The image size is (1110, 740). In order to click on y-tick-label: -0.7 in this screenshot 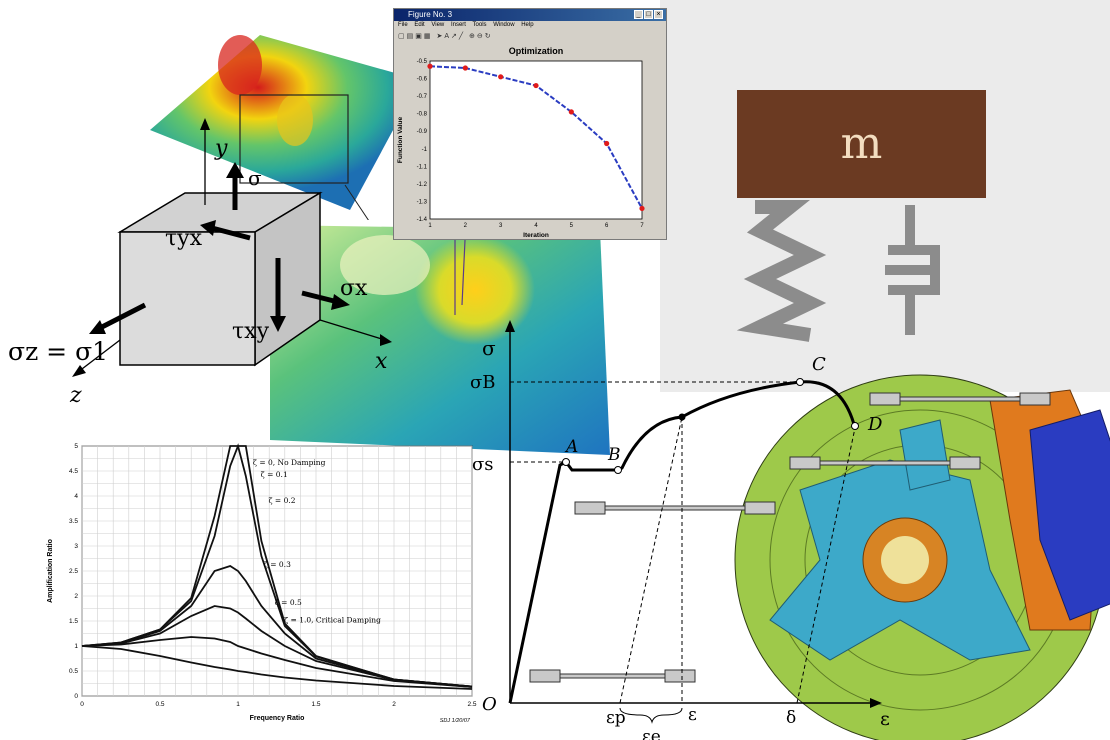, I will do `click(422, 97)`.